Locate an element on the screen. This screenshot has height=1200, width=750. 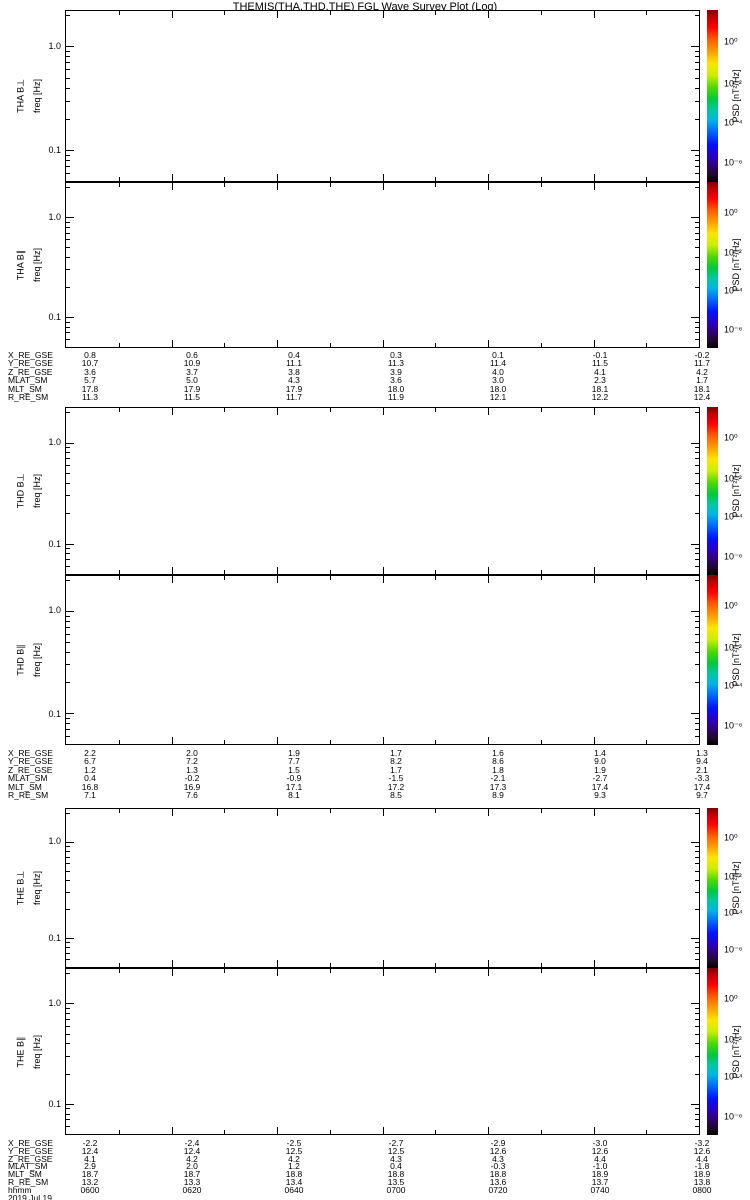
eph-value: 18.1 is located at coordinates (600, 388).